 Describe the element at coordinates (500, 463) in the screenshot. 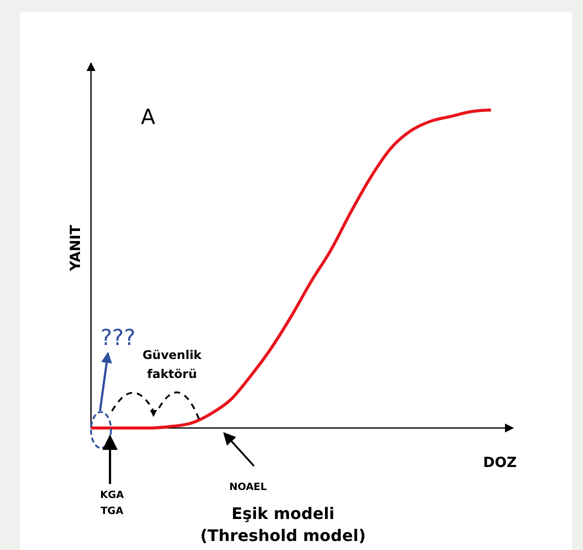

I see `x-axis-title: DOZ` at that location.